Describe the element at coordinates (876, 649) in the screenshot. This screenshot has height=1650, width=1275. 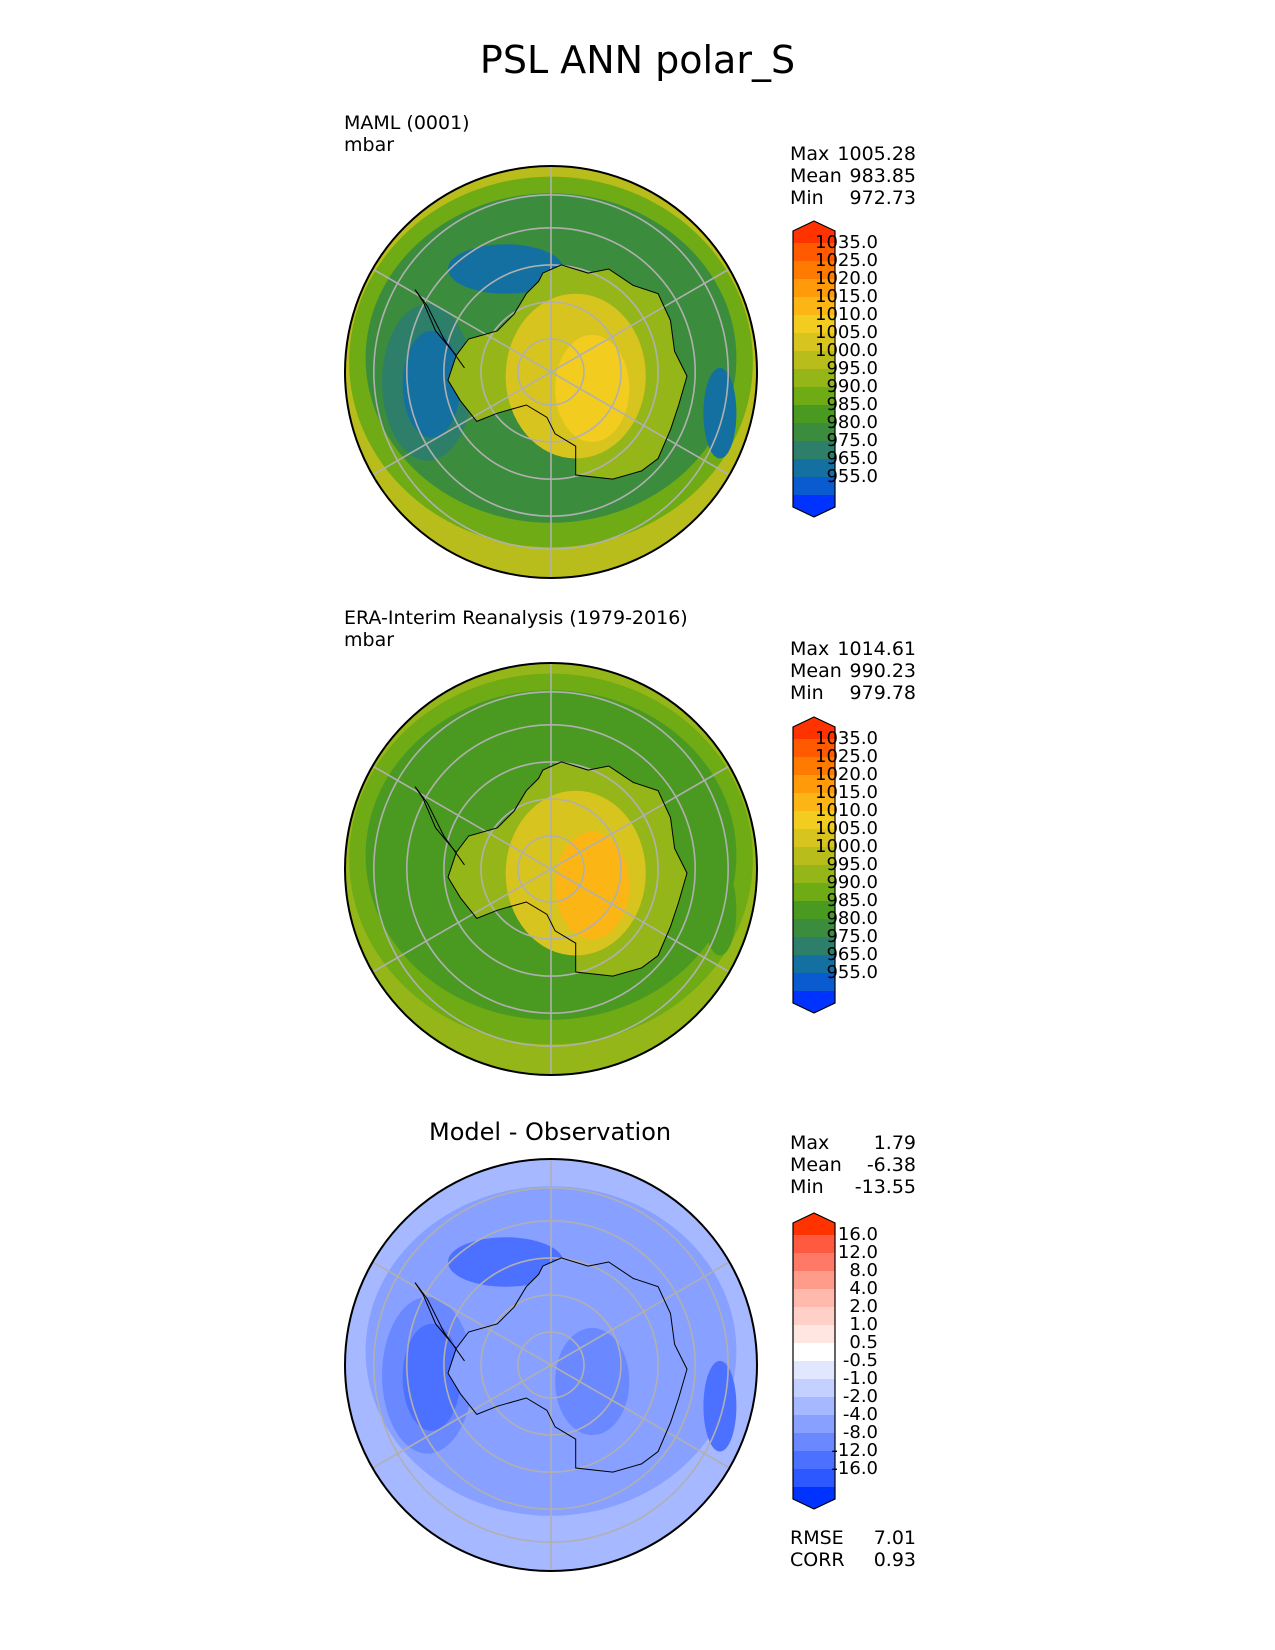
I see `stat-value: 1014.61` at that location.